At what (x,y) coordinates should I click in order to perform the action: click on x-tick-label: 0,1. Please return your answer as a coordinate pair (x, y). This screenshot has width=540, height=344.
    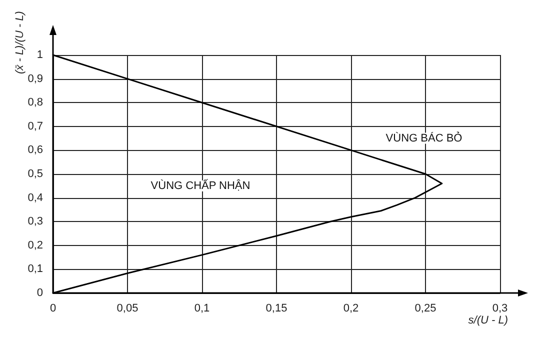
    Looking at the image, I should click on (202, 308).